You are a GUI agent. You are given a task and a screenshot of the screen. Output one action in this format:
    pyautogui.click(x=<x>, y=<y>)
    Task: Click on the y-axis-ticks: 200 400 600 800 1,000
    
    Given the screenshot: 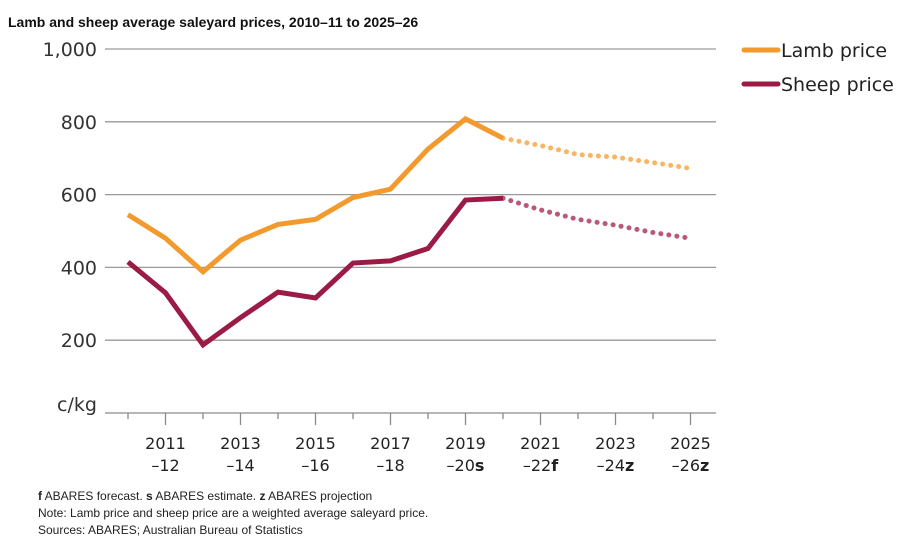 What is the action you would take?
    pyautogui.click(x=70, y=195)
    